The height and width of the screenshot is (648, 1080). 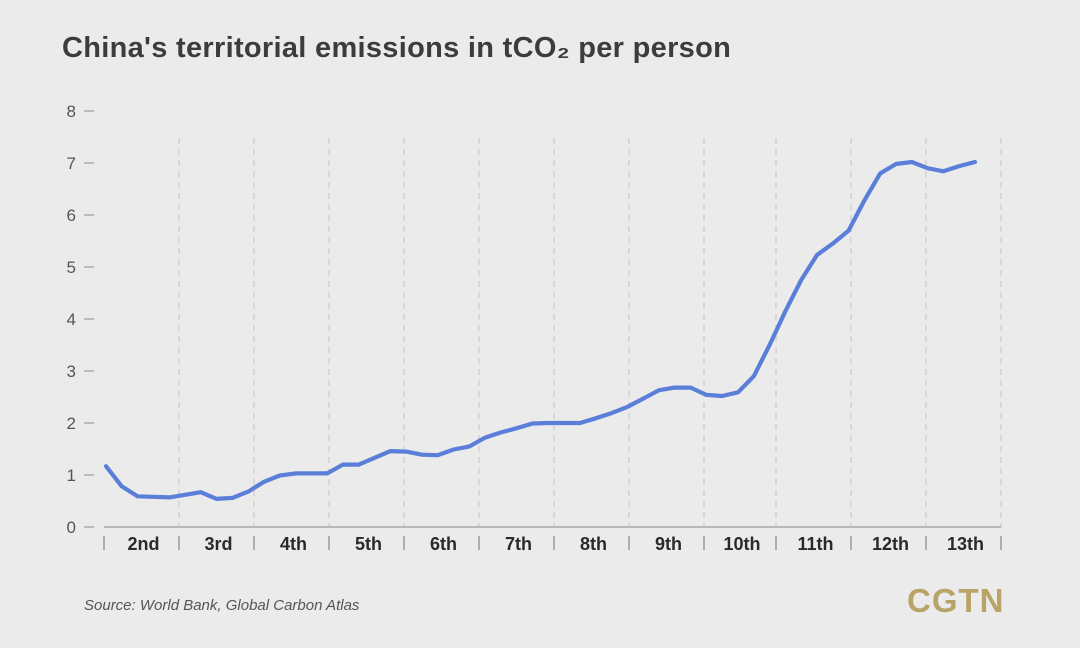 I want to click on x-category-label: 5th, so click(x=368, y=544).